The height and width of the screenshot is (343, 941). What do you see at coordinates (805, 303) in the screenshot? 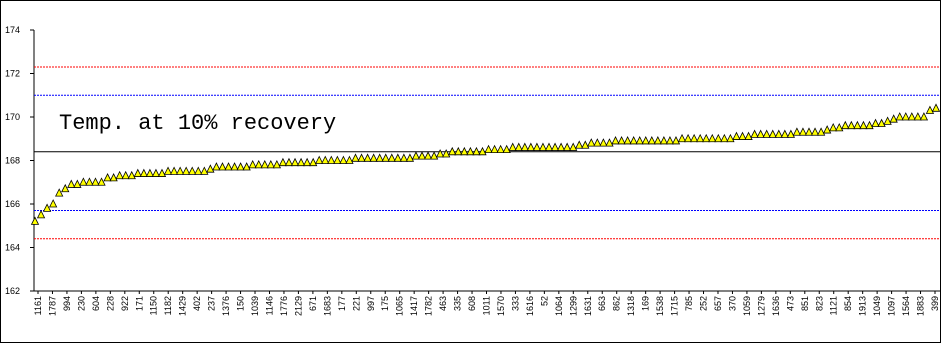
I see `x-tick-label: 851` at bounding box center [805, 303].